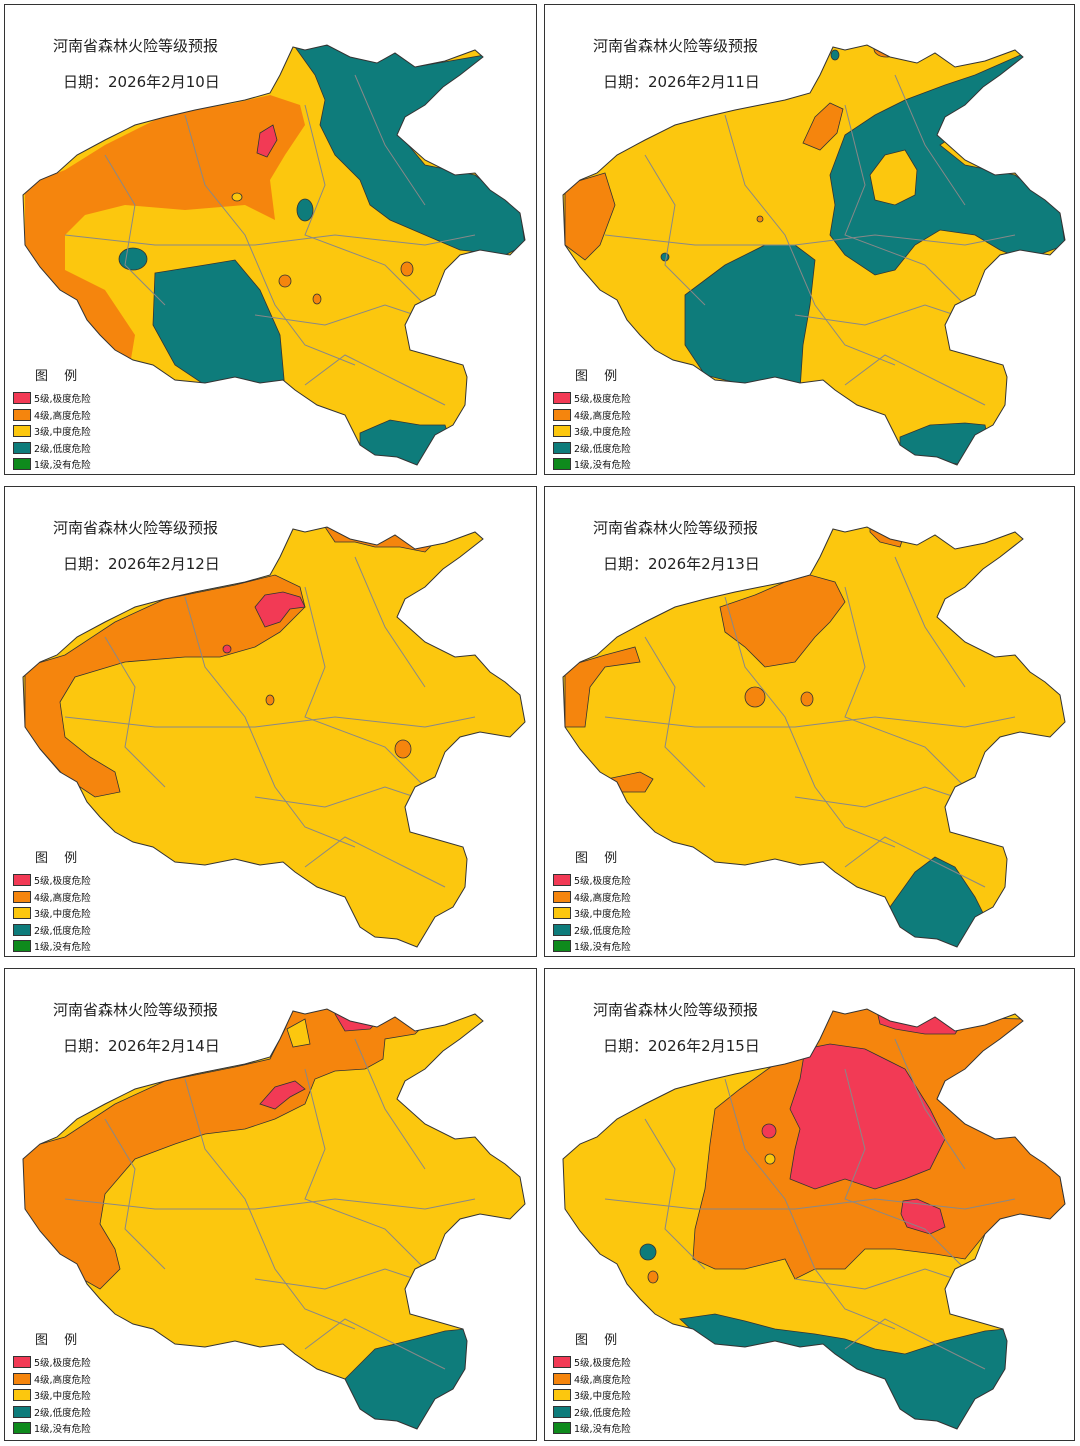  I want to click on map-date: 日期：2026年2月13日, so click(681, 564).